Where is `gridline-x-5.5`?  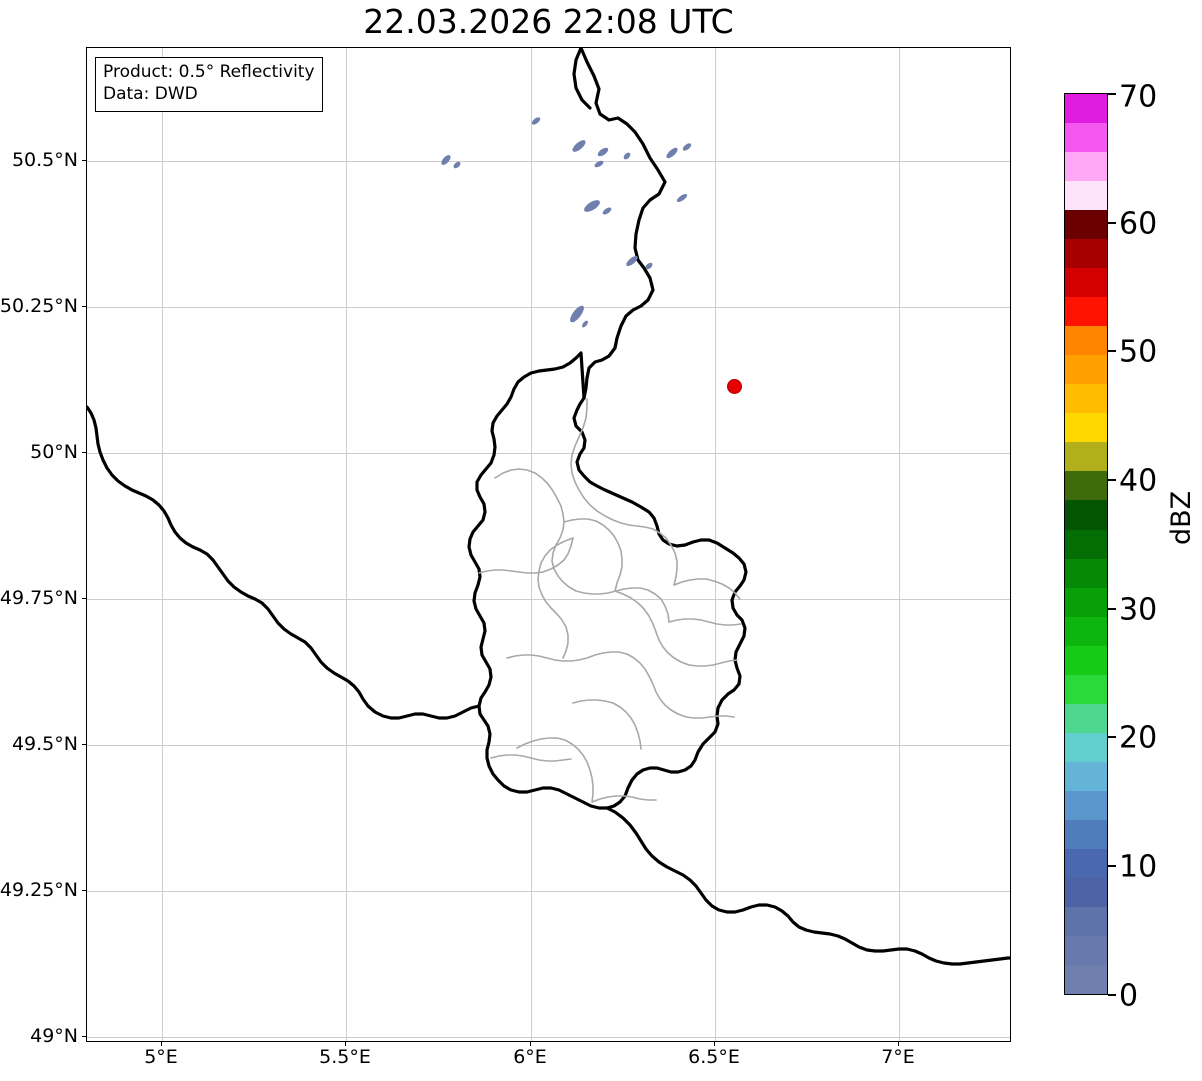
gridline-x-5.5 is located at coordinates (346, 544).